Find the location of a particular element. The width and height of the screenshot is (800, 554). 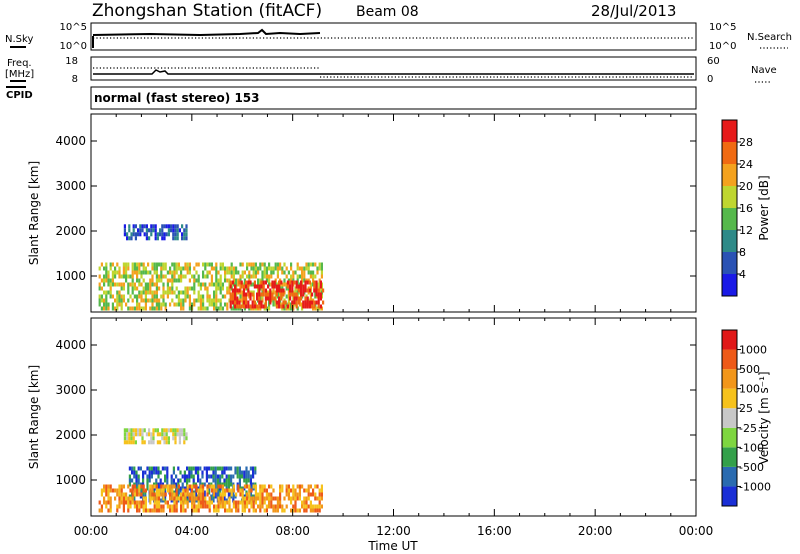

time-tick-label: 20:00 is located at coordinates (595, 531).